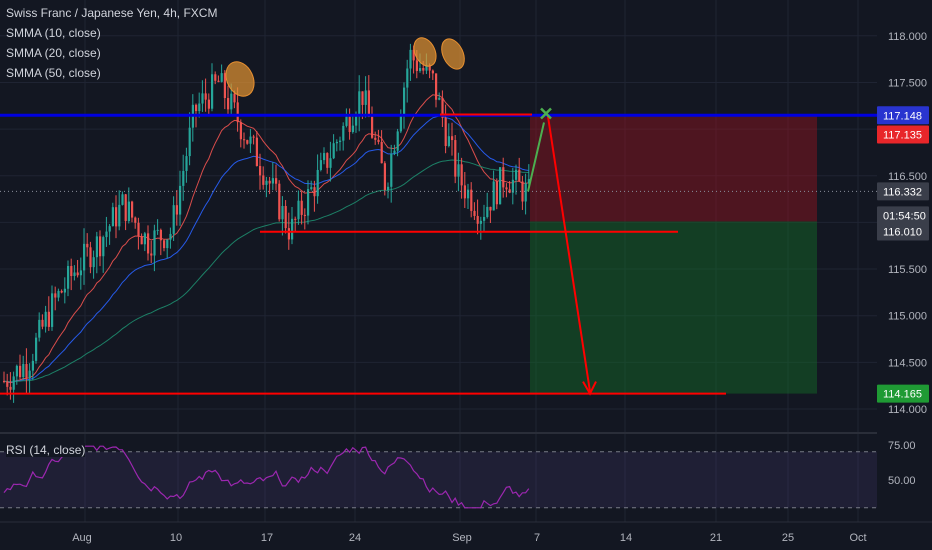 The height and width of the screenshot is (550, 932). I want to click on time-label: 10, so click(176, 538).